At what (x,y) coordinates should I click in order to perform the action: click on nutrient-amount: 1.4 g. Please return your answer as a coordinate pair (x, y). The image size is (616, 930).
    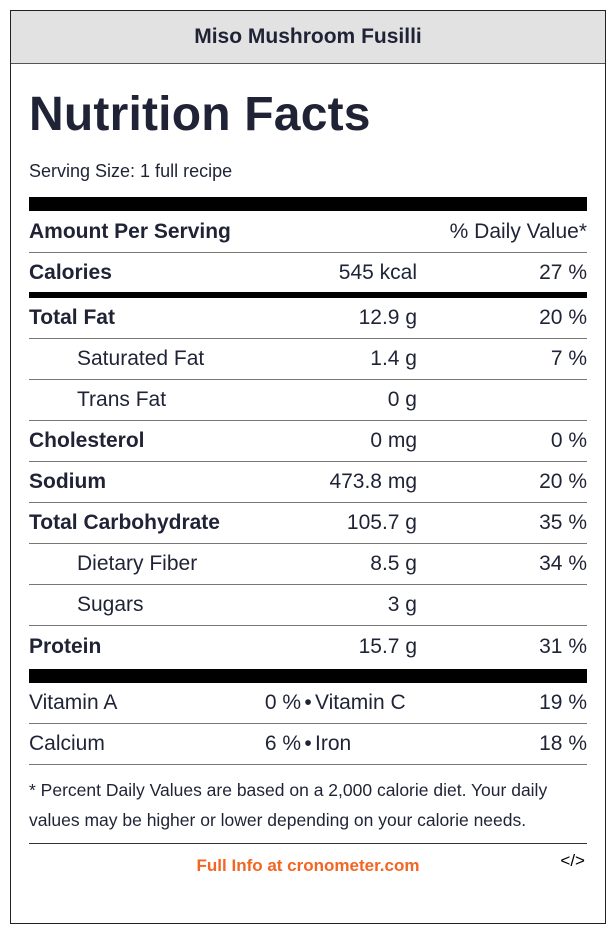
    Looking at the image, I should click on (393, 358).